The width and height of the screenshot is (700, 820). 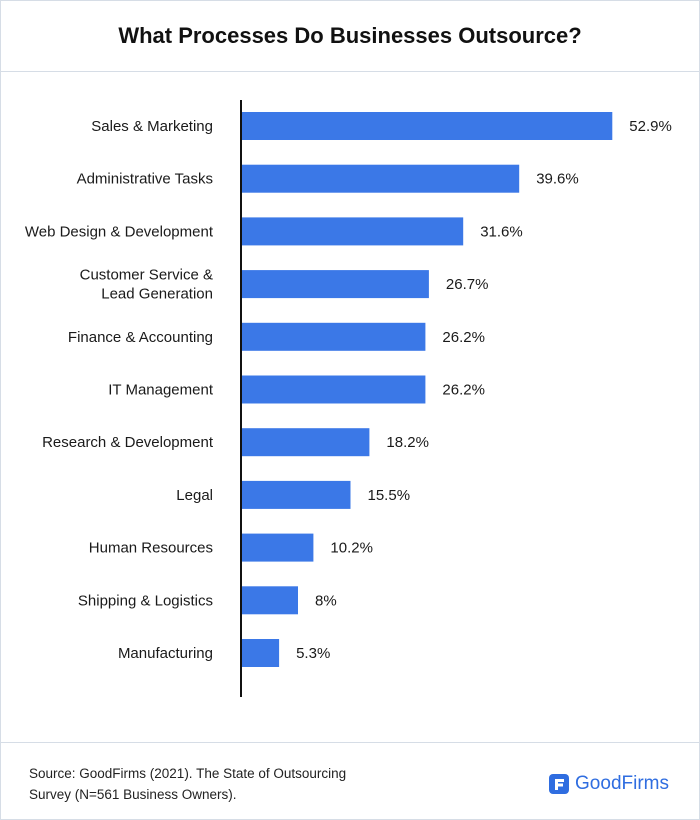 What do you see at coordinates (467, 284) in the screenshot?
I see `bar-value-label: 26.7%` at bounding box center [467, 284].